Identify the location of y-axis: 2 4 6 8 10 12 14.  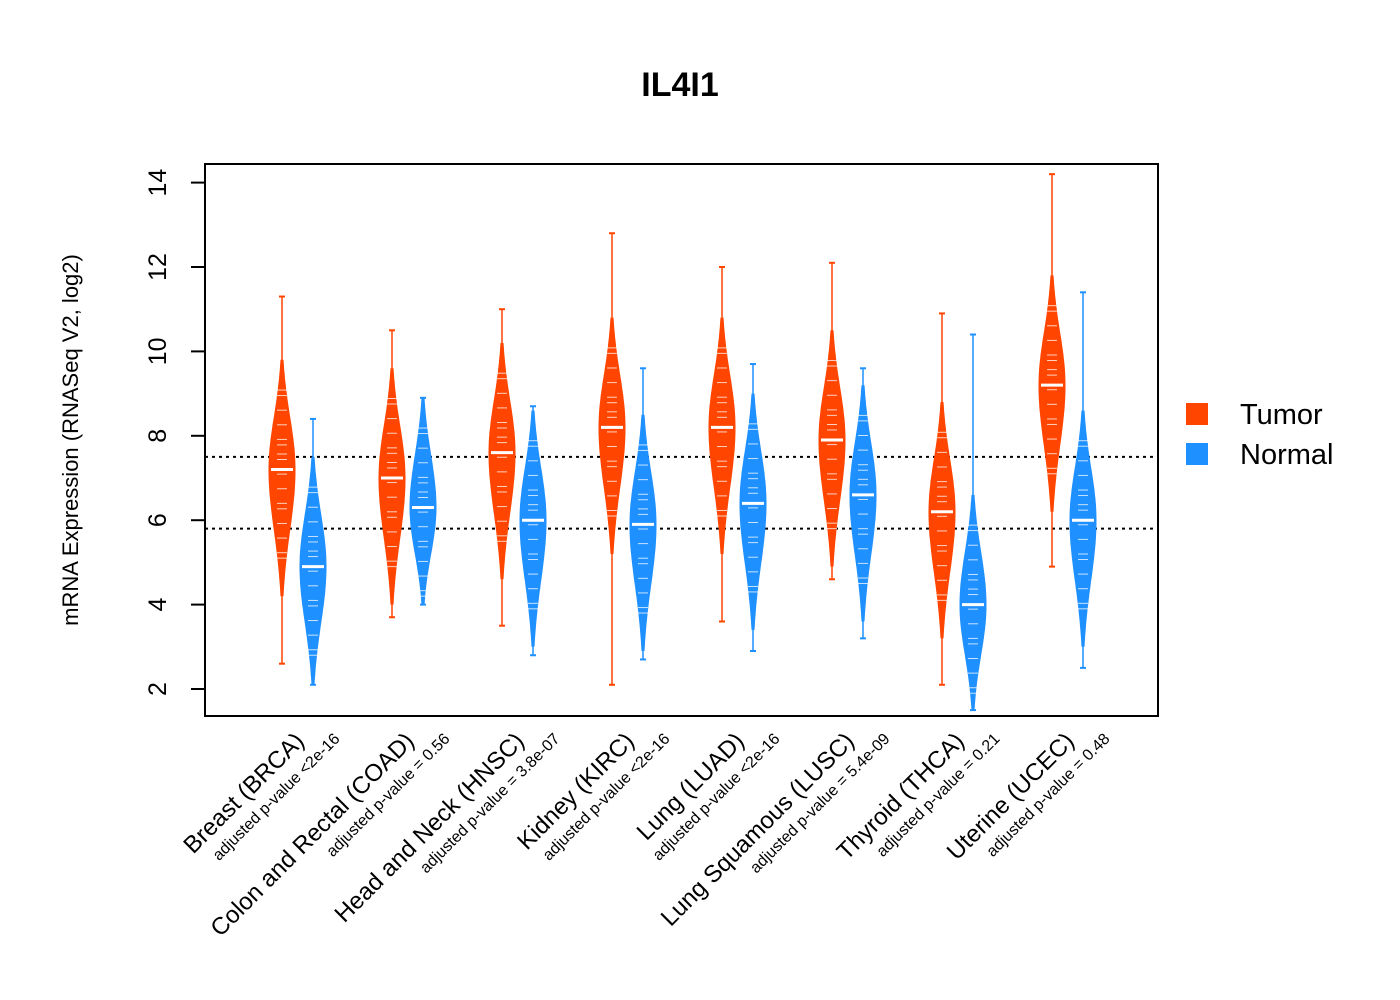
(175, 432).